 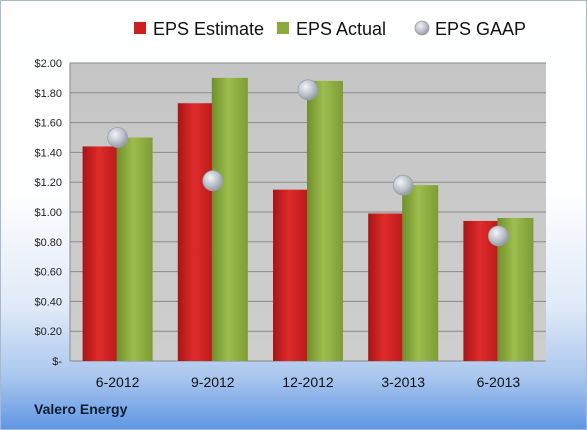 I want to click on legend-label: EPS Estimate, so click(x=208, y=29).